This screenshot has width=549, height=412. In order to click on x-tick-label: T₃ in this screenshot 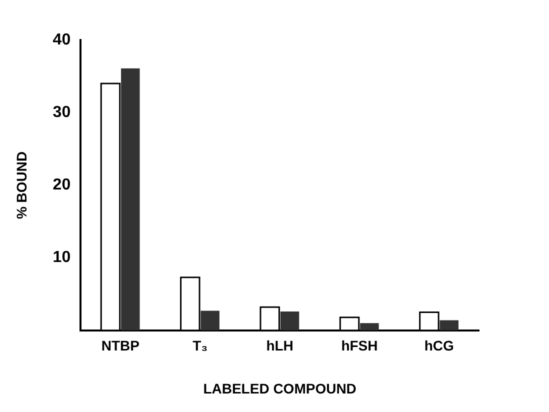, I will do `click(200, 346)`.